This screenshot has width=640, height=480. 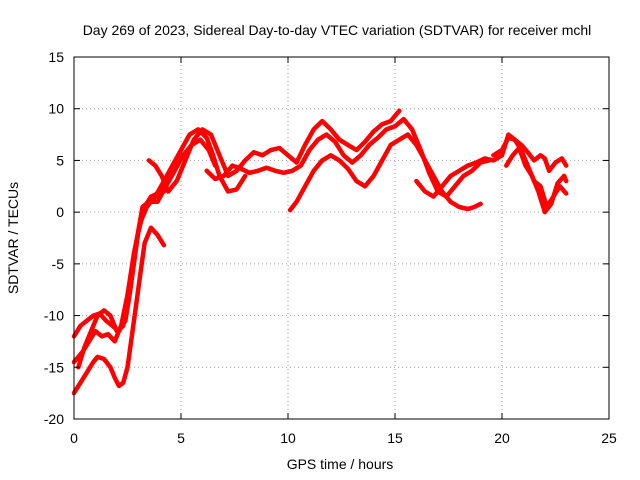 What do you see at coordinates (609, 438) in the screenshot?
I see `x-tick-label: 25` at bounding box center [609, 438].